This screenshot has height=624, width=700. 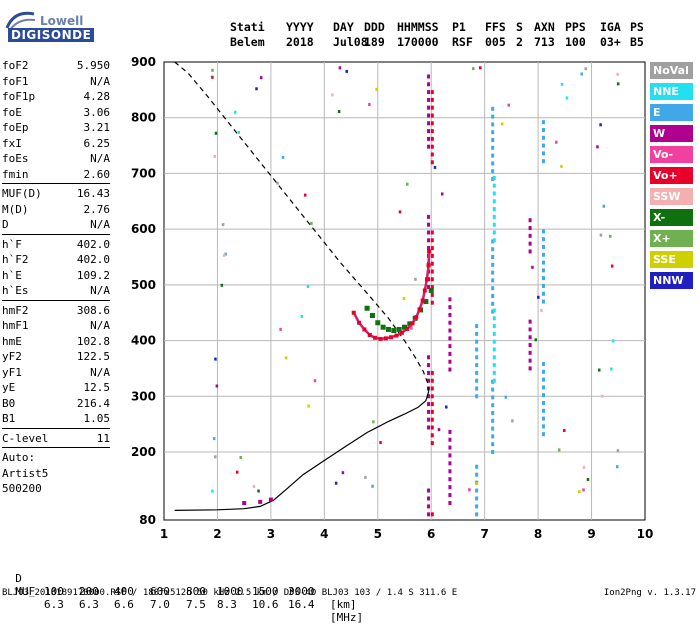 I want to click on param-name: foF1p, so click(x=19, y=96).